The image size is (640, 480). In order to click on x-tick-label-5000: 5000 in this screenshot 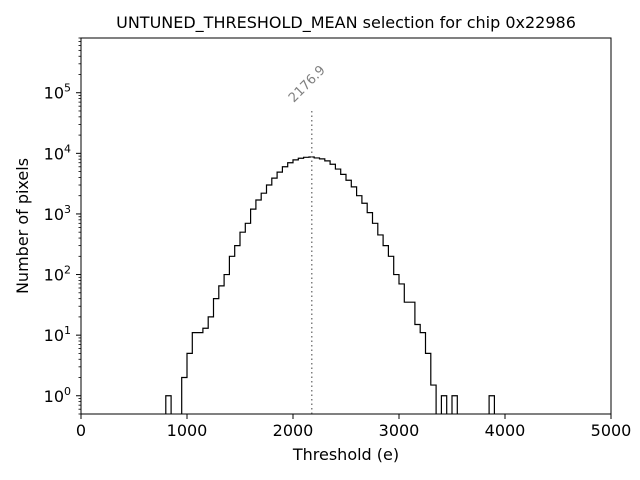, I will do `click(611, 430)`.